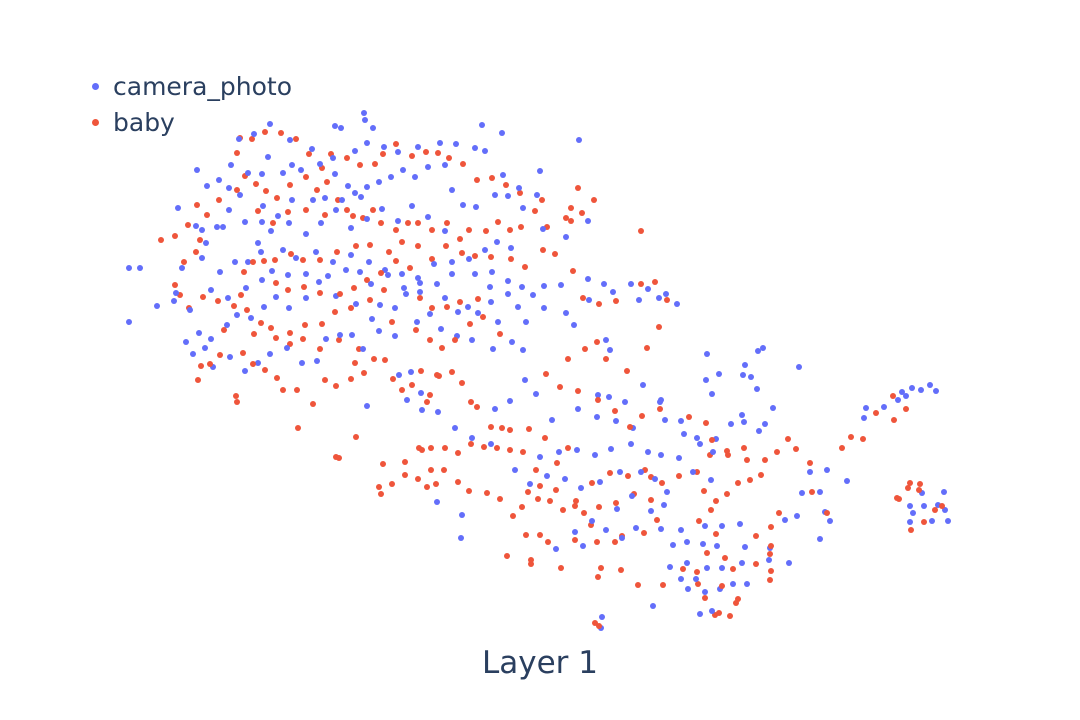 This screenshot has width=1080, height=720. Describe the element at coordinates (192, 122) in the screenshot. I see `legend-item-baby: baby` at that location.